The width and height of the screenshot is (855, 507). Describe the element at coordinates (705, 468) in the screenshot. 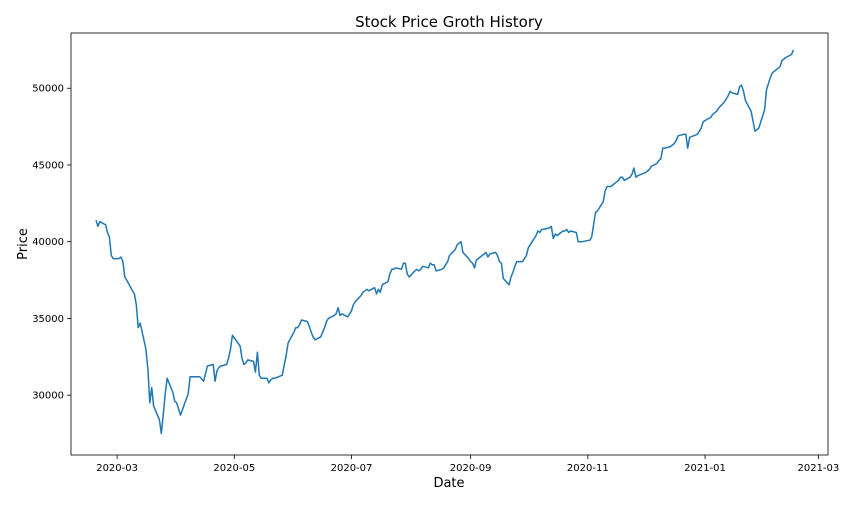

I see `x-tick-label: 2021-01` at that location.